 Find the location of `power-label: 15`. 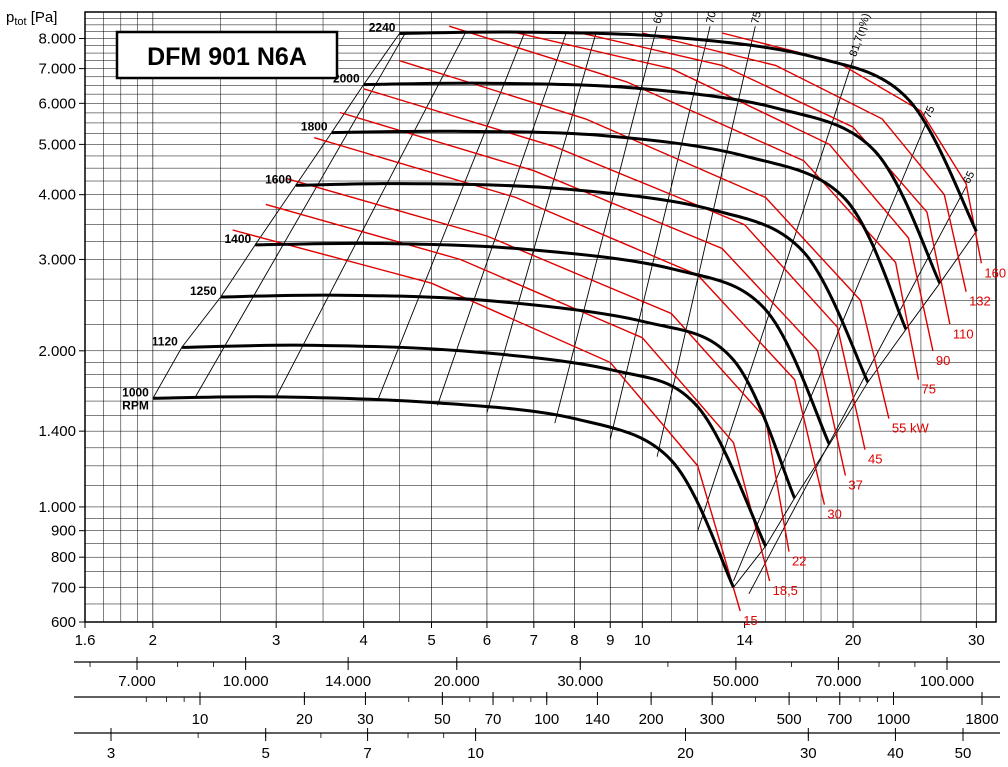

power-label: 15 is located at coordinates (750, 620).